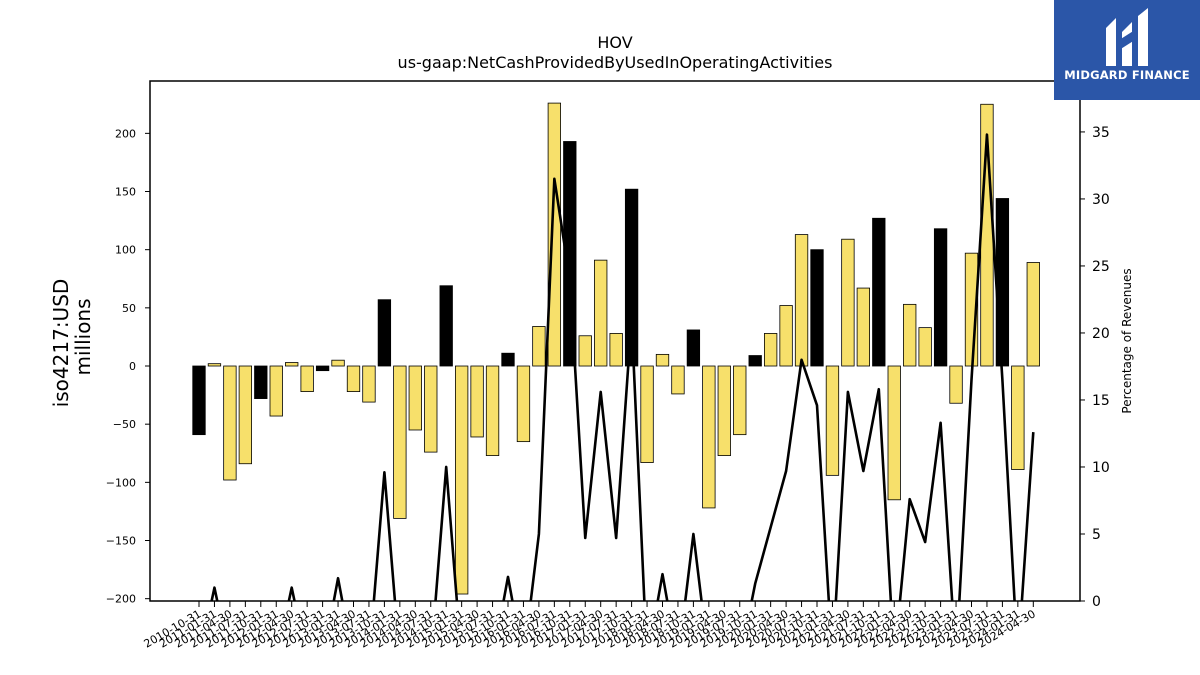 This screenshot has width=1200, height=675. Describe the element at coordinates (1101, 133) in the screenshot. I see `y2-tick-label: 35` at that location.